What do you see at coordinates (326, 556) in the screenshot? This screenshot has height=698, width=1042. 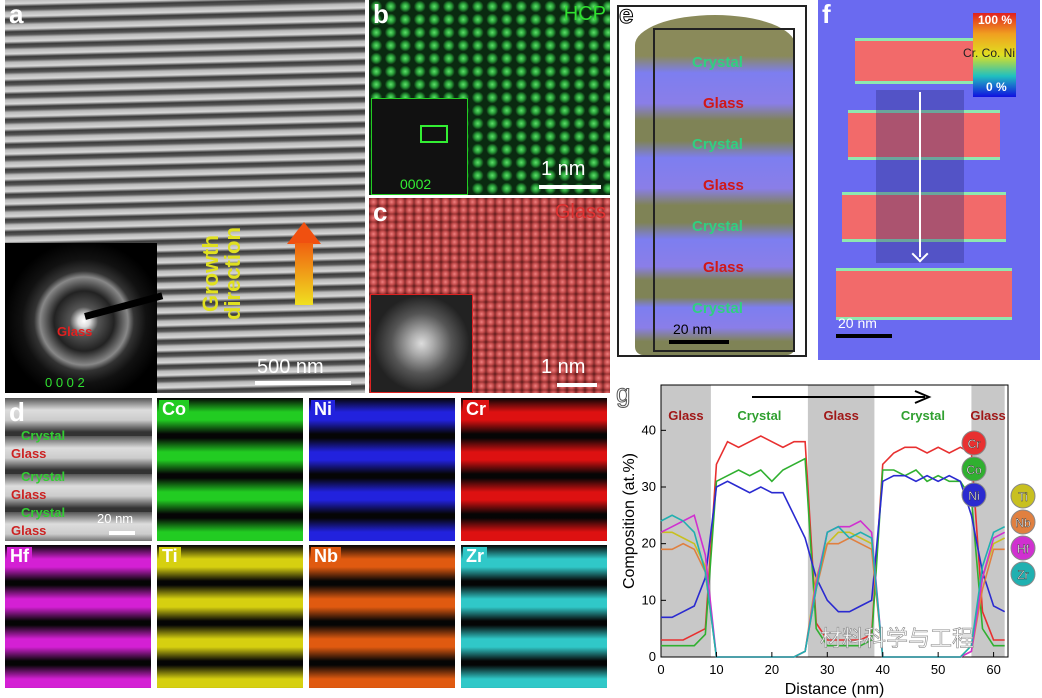 I see `element-label: Nb` at bounding box center [326, 556].